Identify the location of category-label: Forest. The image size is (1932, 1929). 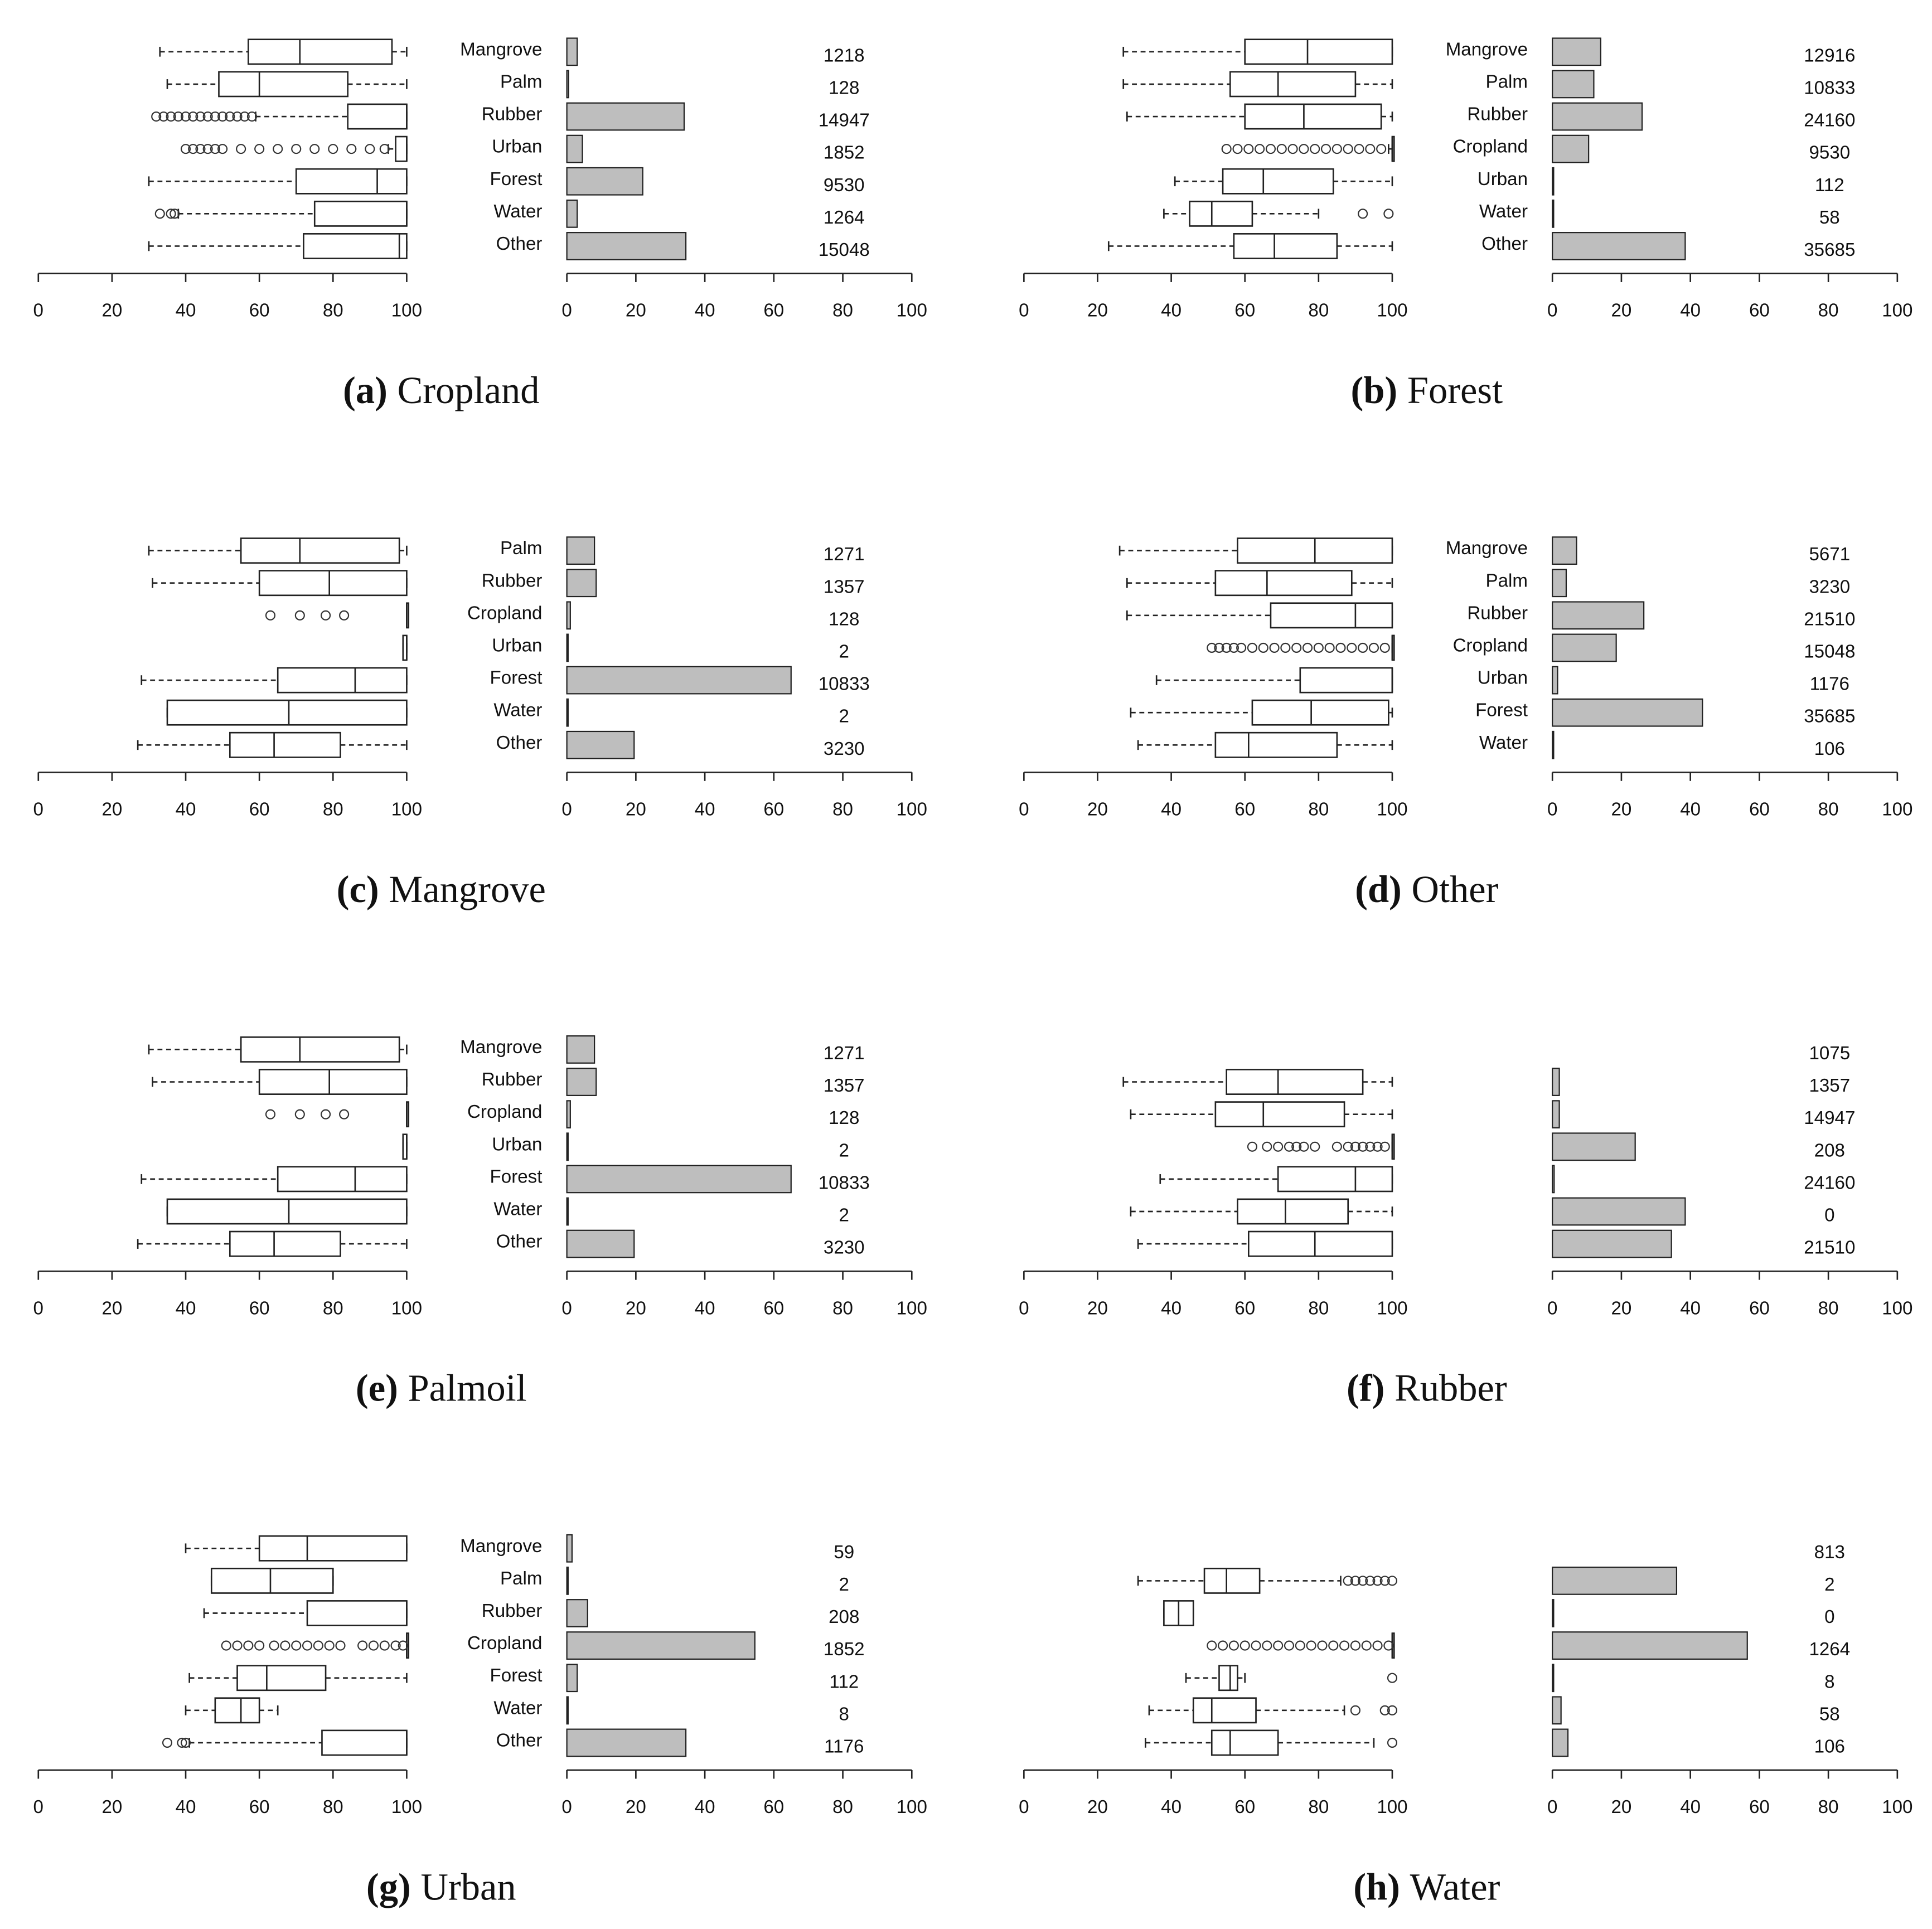
(516, 1675).